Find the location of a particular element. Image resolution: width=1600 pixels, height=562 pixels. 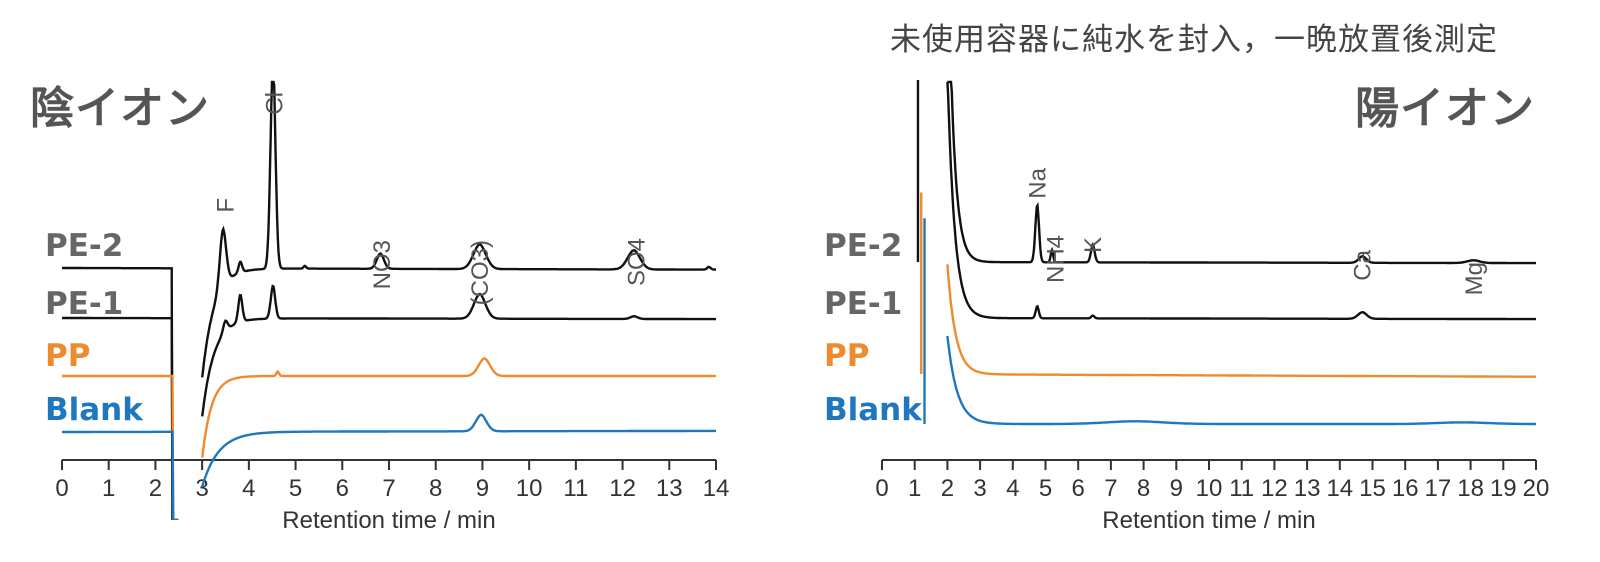

anion-x-tick-label: 9 is located at coordinates (482, 488).